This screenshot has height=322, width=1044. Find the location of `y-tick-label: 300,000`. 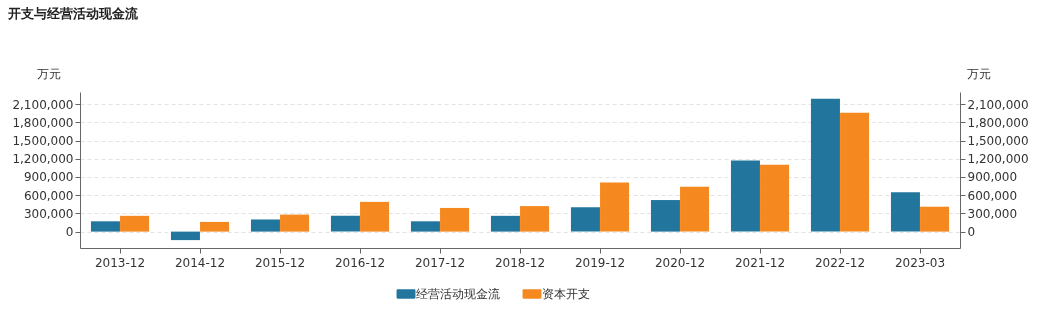

y-tick-label: 300,000 is located at coordinates (48, 213).